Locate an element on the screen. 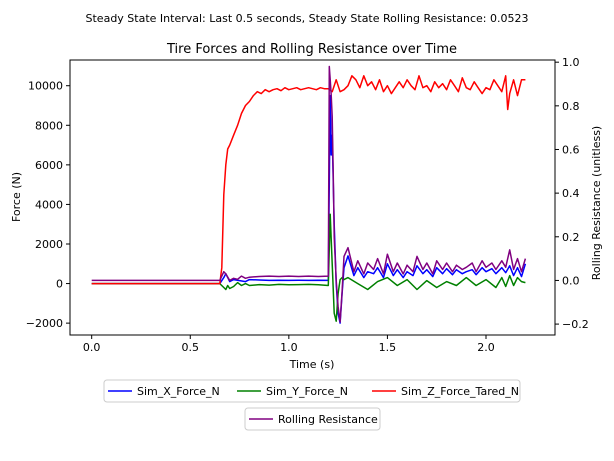 This screenshot has width=614, height=461. y-right-tick-label: 0.0 is located at coordinates (571, 280).